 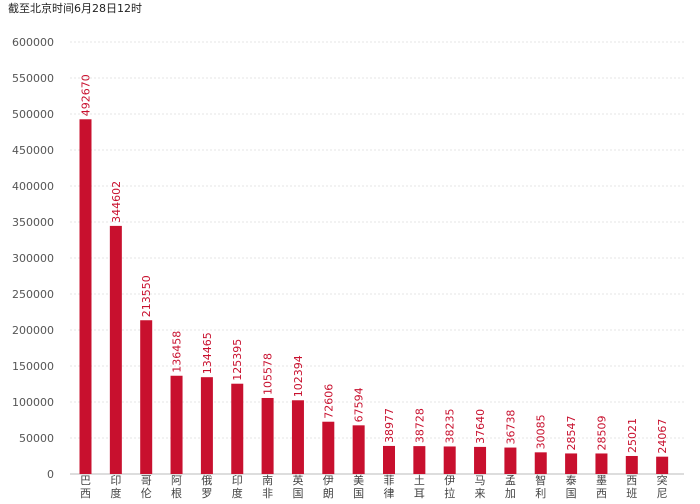 What do you see at coordinates (33, 114) in the screenshot?
I see `y-tick-label: 500000` at bounding box center [33, 114].